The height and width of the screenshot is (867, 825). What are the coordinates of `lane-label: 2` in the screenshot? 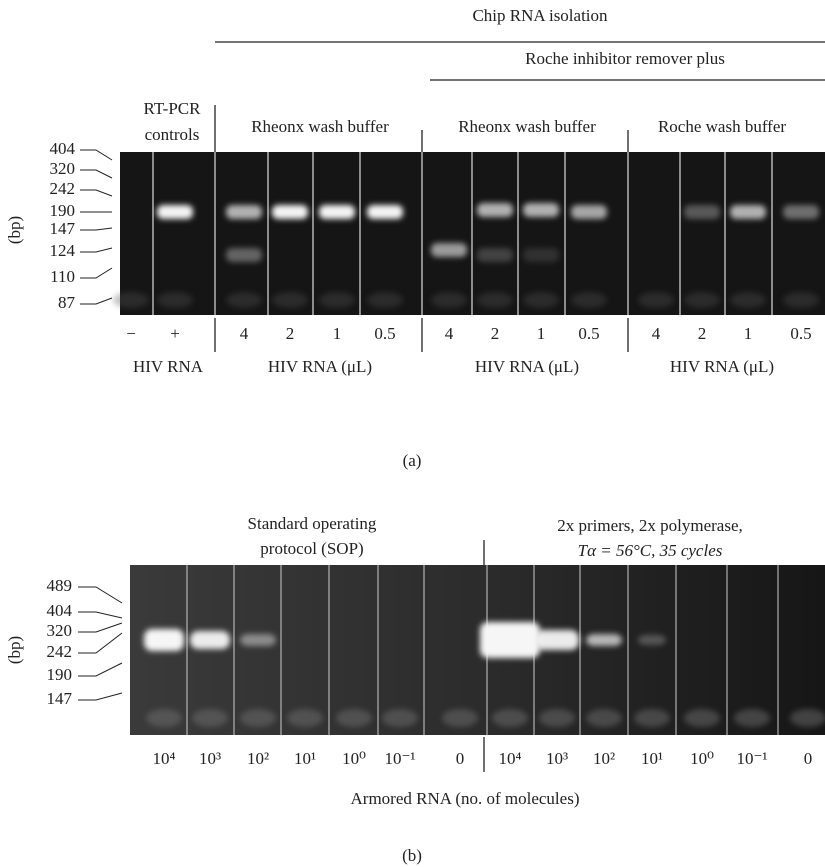 It's located at (495, 333).